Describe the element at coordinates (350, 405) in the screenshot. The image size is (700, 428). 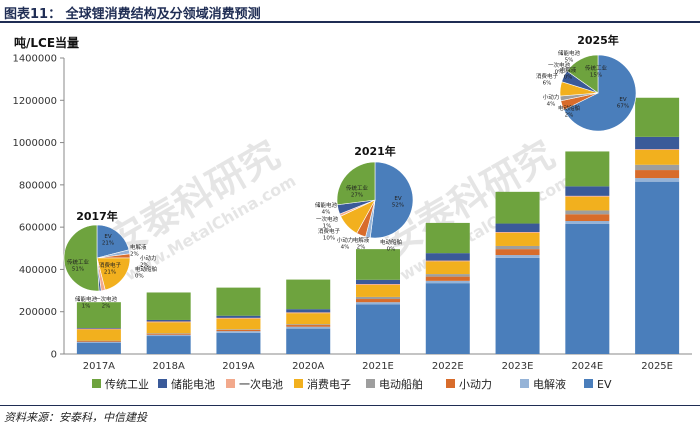
I see `bottom-rule` at that location.